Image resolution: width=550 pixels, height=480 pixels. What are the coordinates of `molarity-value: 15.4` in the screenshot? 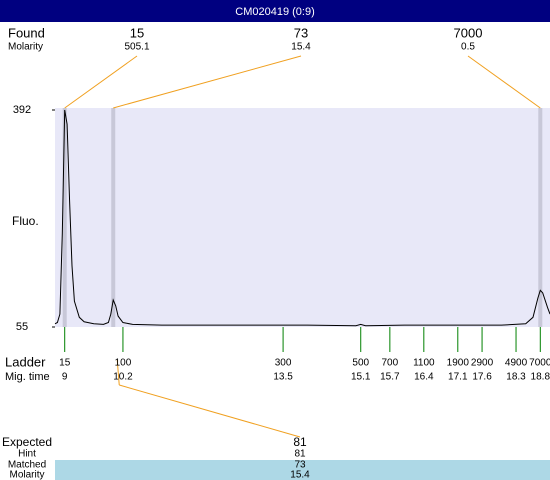 It's located at (300, 475).